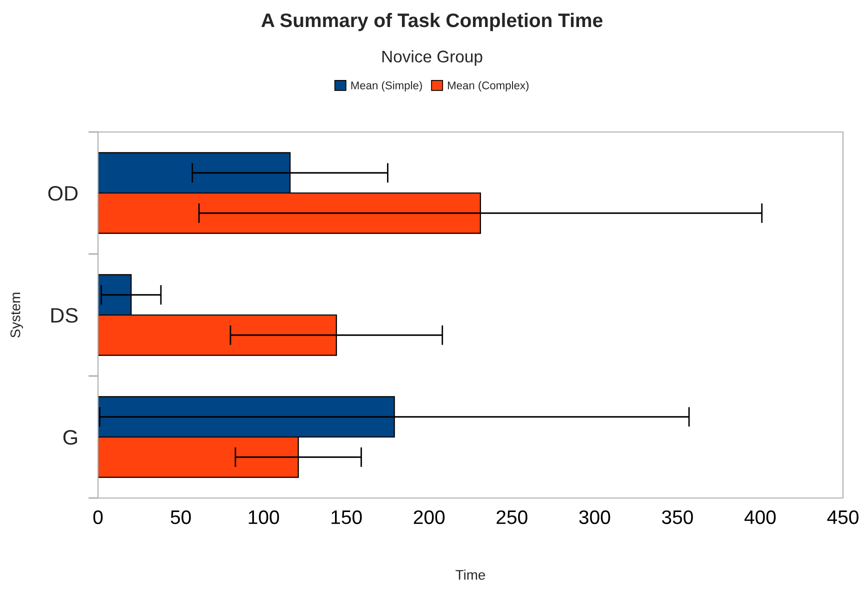 Image resolution: width=864 pixels, height=597 pixels. Describe the element at coordinates (471, 575) in the screenshot. I see `x-axis-title: Time` at that location.